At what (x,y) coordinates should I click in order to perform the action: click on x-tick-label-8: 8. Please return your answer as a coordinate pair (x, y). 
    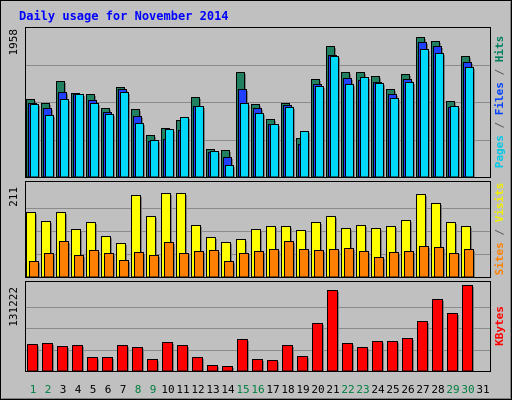
    Looking at the image, I should click on (138, 389).